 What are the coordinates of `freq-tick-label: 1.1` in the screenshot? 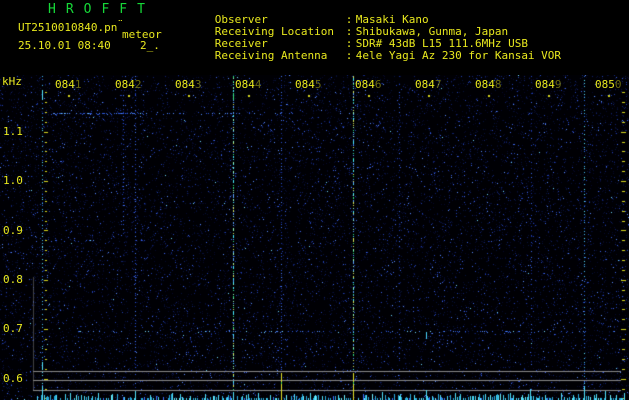 It's located at (13, 131).